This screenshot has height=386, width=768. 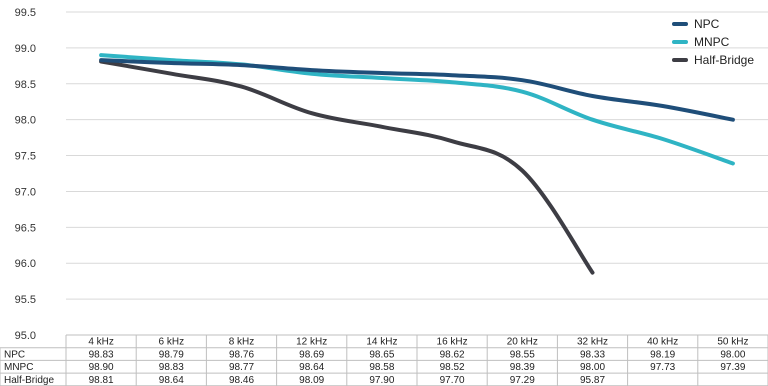 I want to click on table-cell-value: 98.58, so click(x=381, y=367).